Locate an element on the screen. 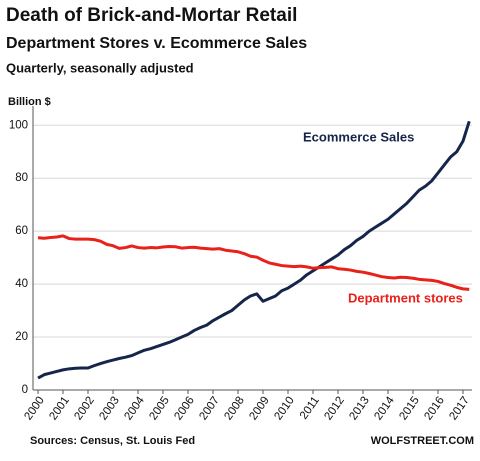 This screenshot has height=461, width=480. x-tick-label: 2013 is located at coordinates (359, 409).